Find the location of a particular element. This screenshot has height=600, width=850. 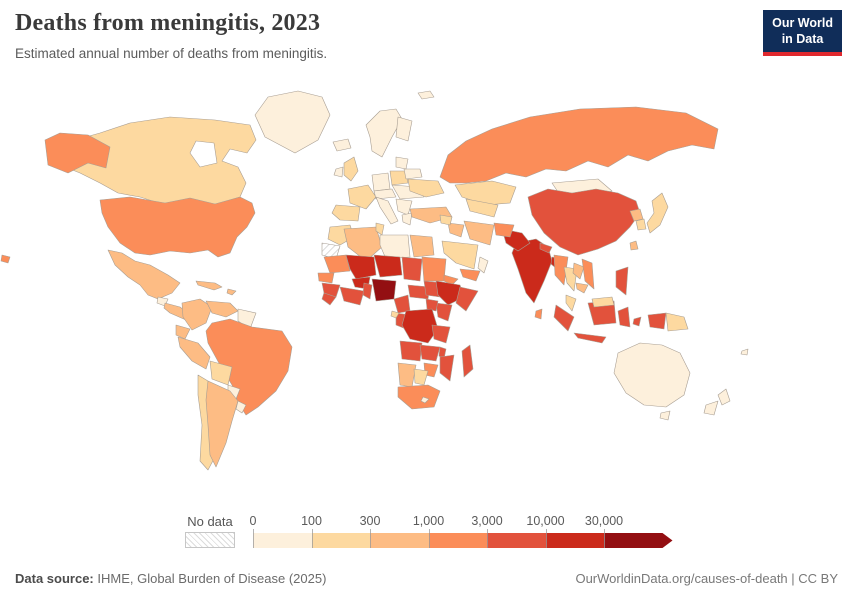

country-namibia: Namibia is located at coordinates (407, 375).